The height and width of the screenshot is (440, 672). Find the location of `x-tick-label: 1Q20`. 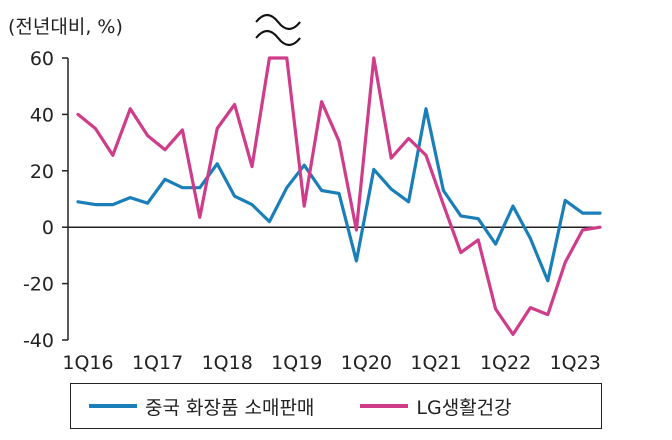

x-tick-label: 1Q20 is located at coordinates (366, 363).